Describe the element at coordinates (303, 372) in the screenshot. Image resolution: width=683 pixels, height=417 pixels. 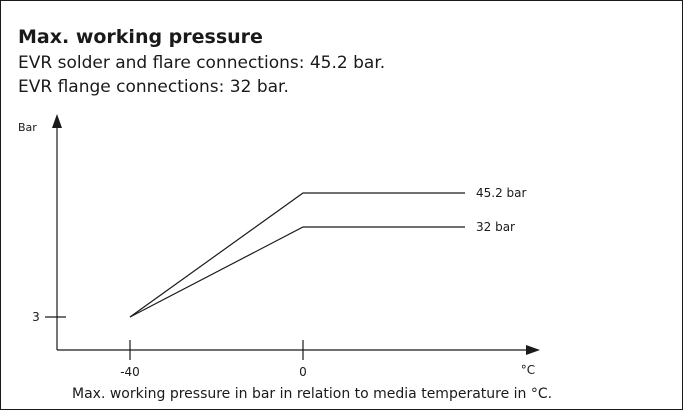
I see `x-tick-label: 0` at that location.